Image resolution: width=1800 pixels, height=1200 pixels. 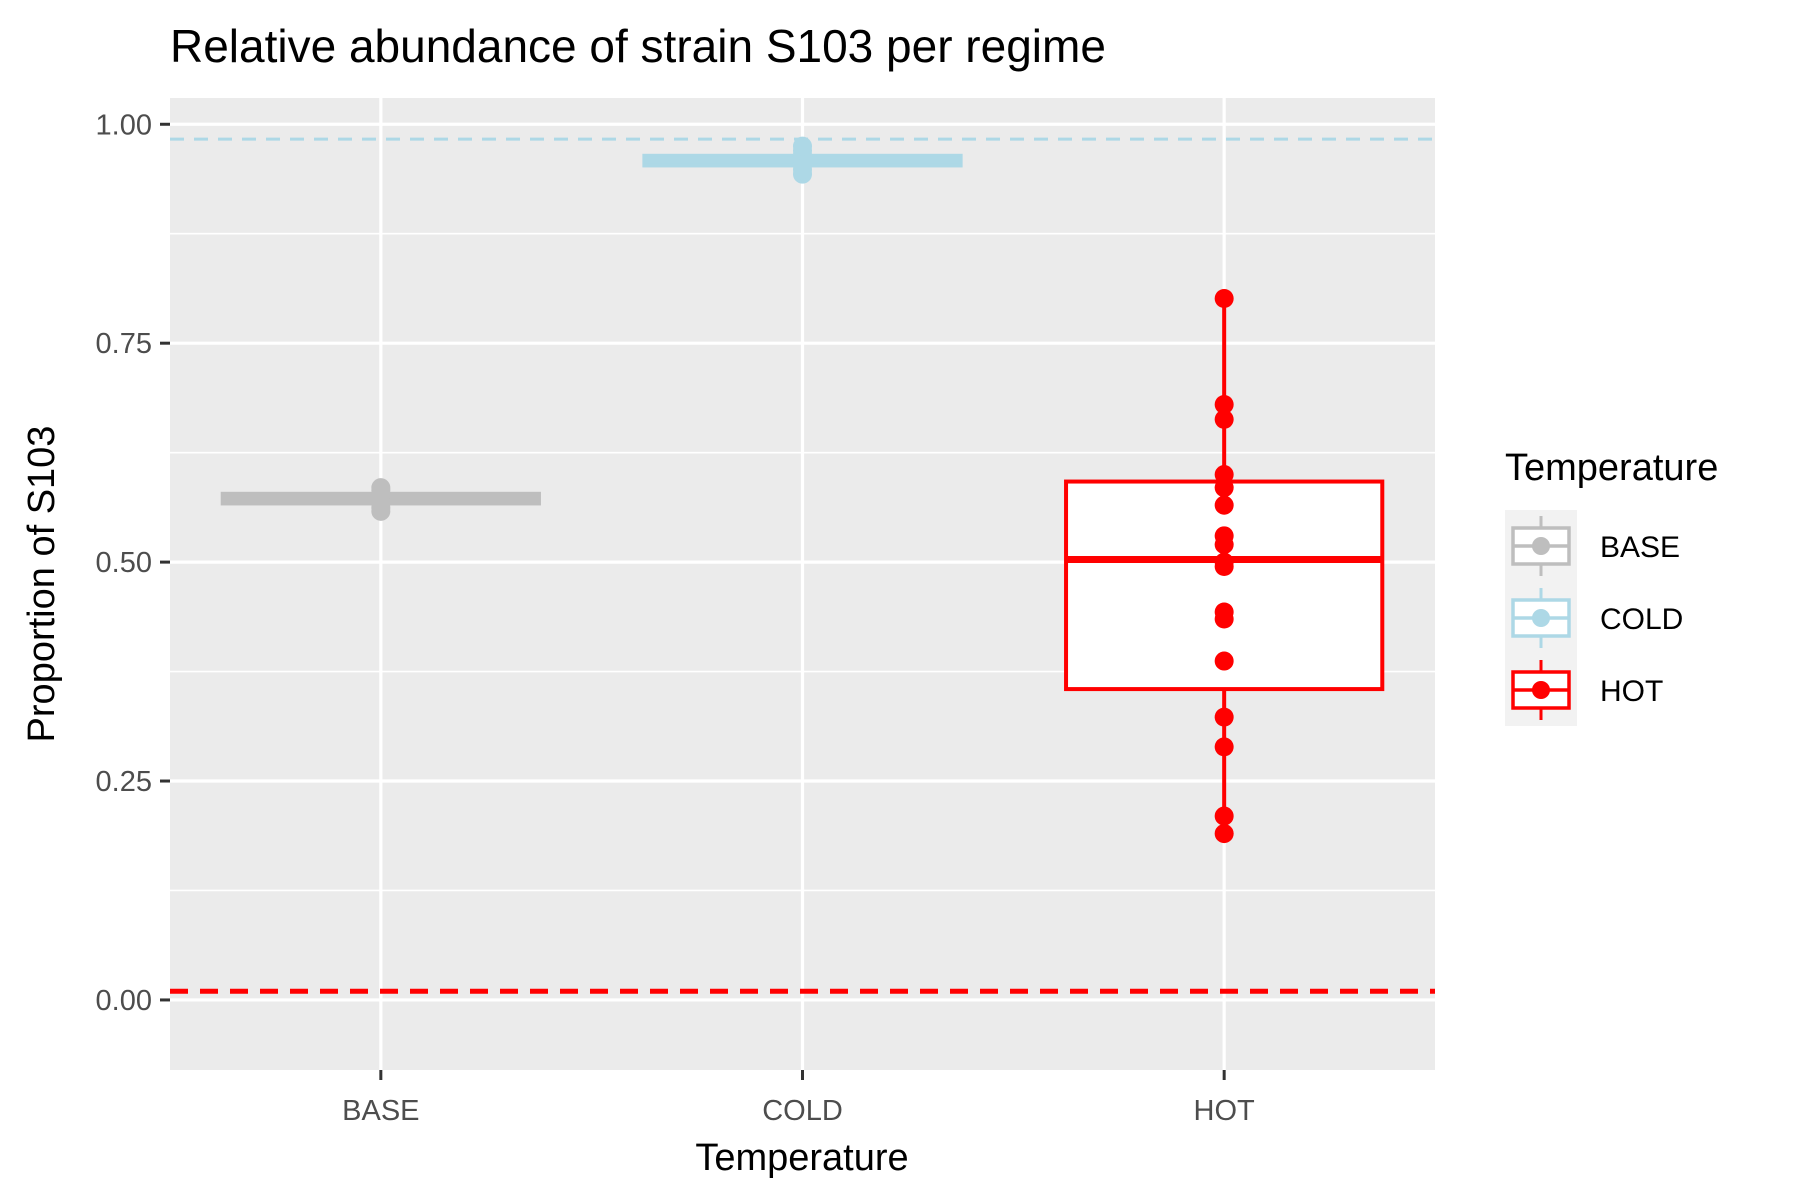 I want to click on x-tick-label: COLD, so click(x=802, y=1111).